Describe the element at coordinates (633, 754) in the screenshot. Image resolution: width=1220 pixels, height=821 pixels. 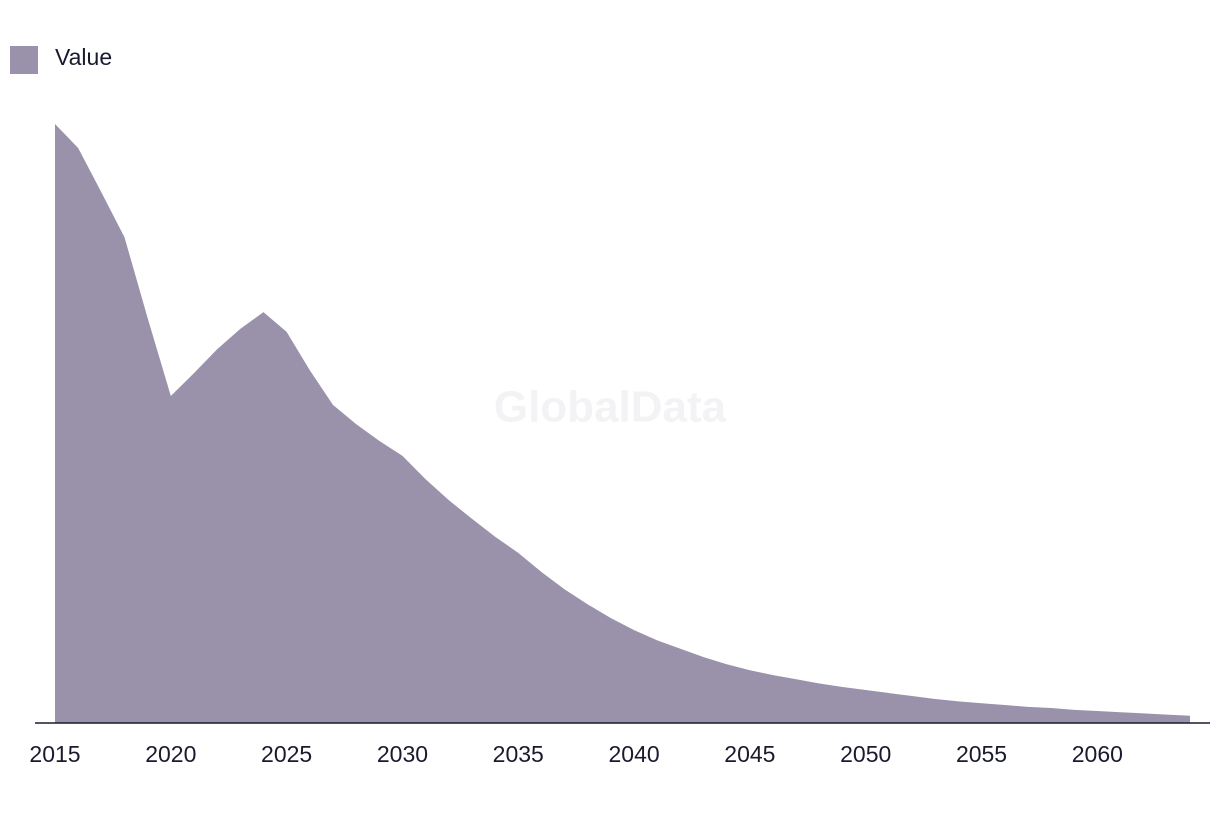
I see `x-tick-label: 2040` at that location.